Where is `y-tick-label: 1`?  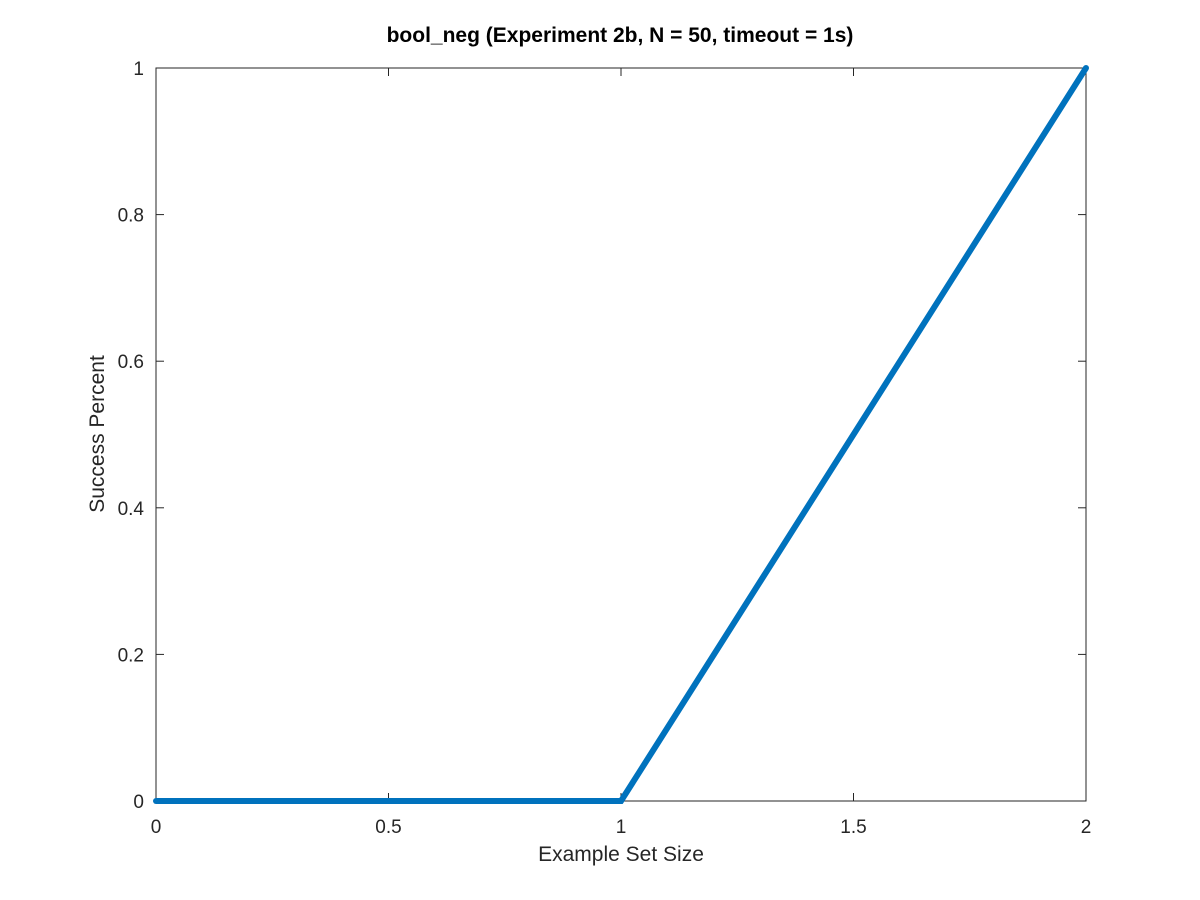 y-tick-label: 1 is located at coordinates (138, 69).